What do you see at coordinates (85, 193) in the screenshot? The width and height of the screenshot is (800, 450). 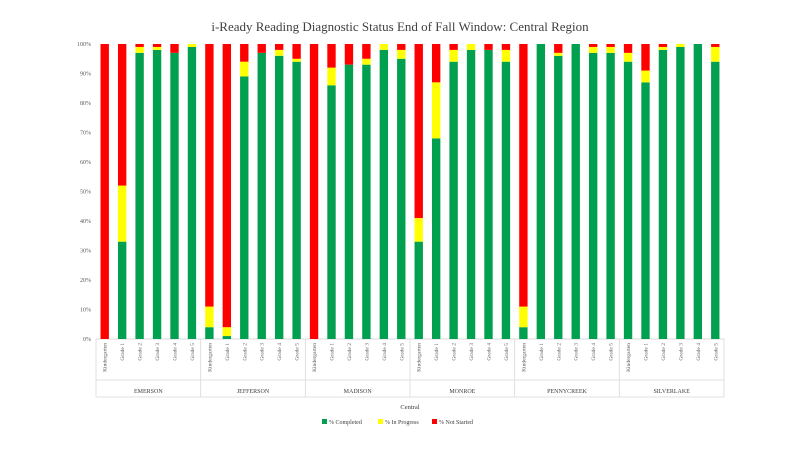 I see `y-tick-label: 50%` at bounding box center [85, 193].